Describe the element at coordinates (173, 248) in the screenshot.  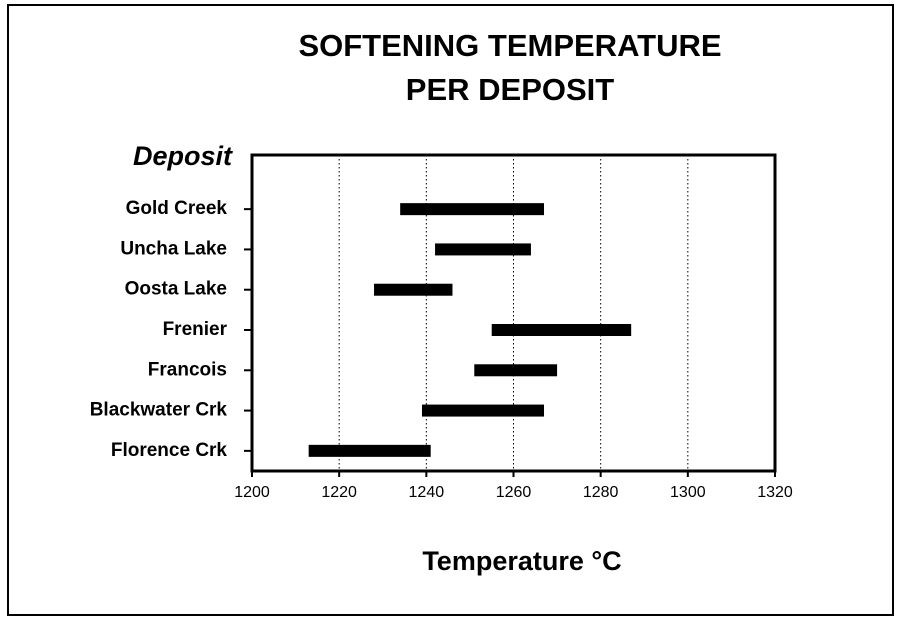
I see `y-tick-label: Uncha Lake` at that location.